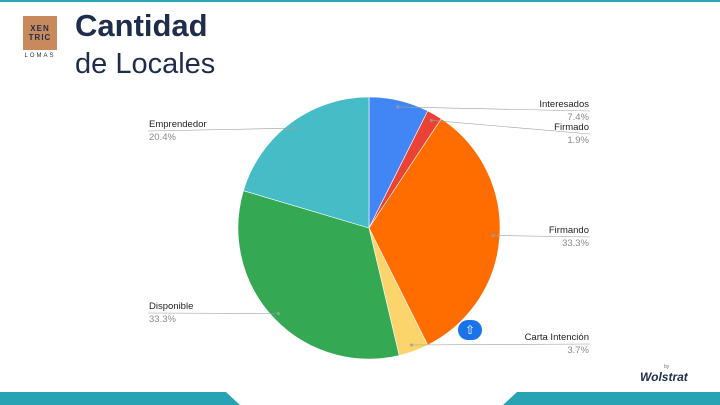  What do you see at coordinates (120, 398) in the screenshot?
I see `bottom-accent-left` at bounding box center [120, 398].